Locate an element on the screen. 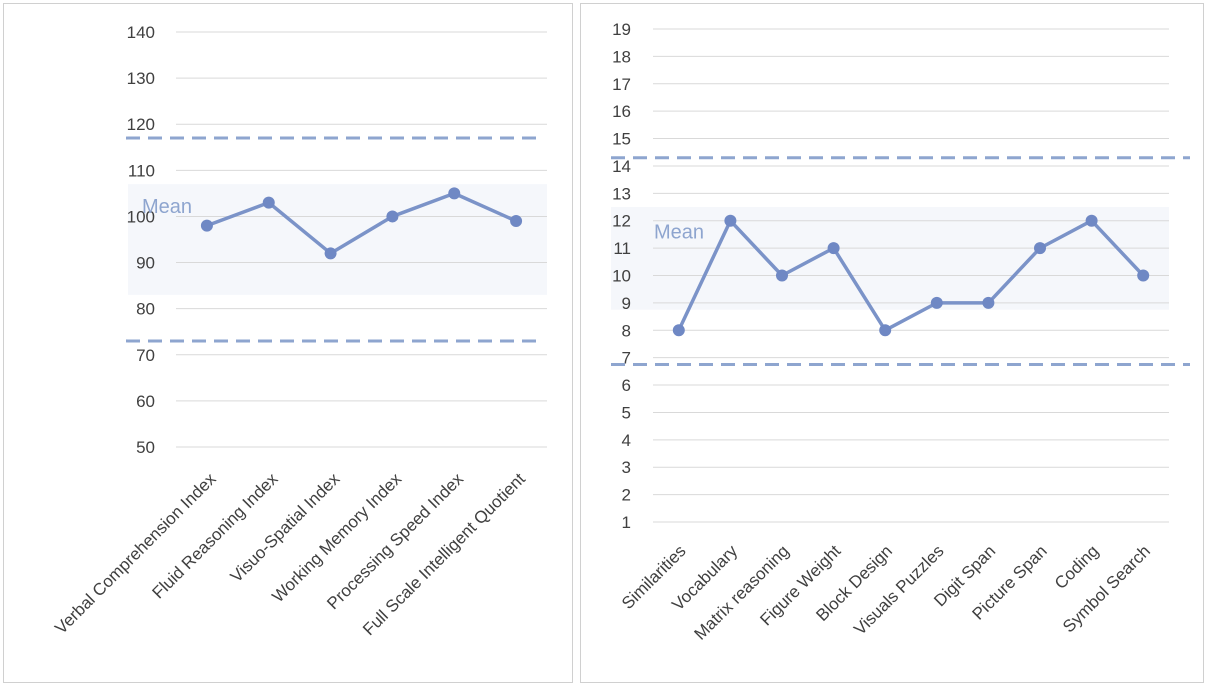 The width and height of the screenshot is (1218, 690). y-tick-label: 50 is located at coordinates (145, 447).